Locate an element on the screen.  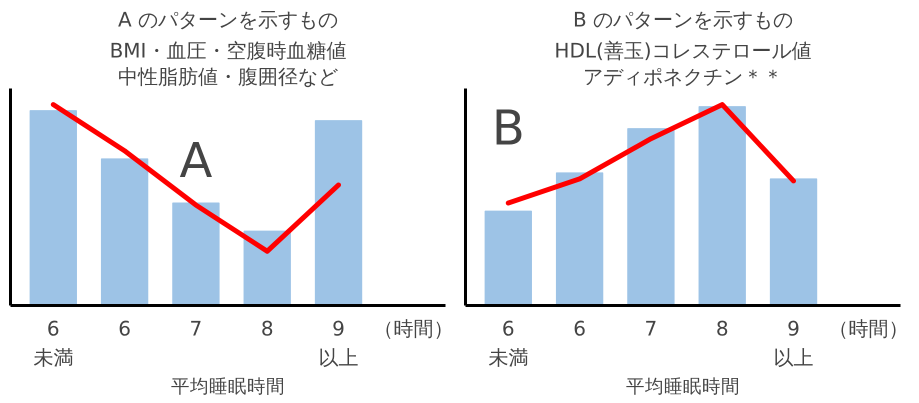
annotation: A is located at coordinates (195, 160).